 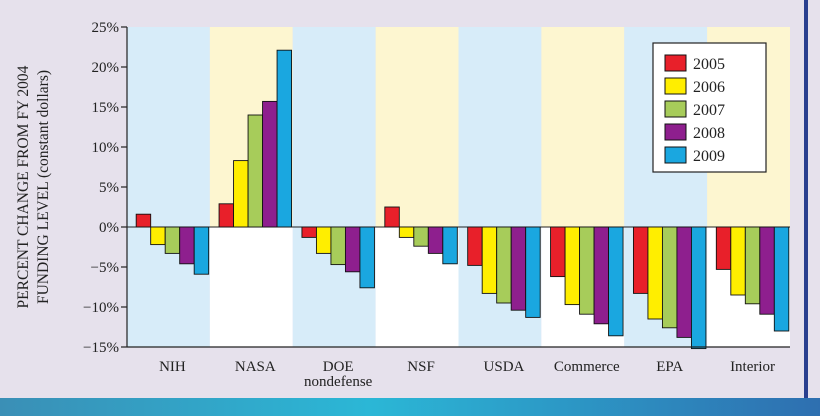 I want to click on bar-2008-doe, so click(x=352, y=249).